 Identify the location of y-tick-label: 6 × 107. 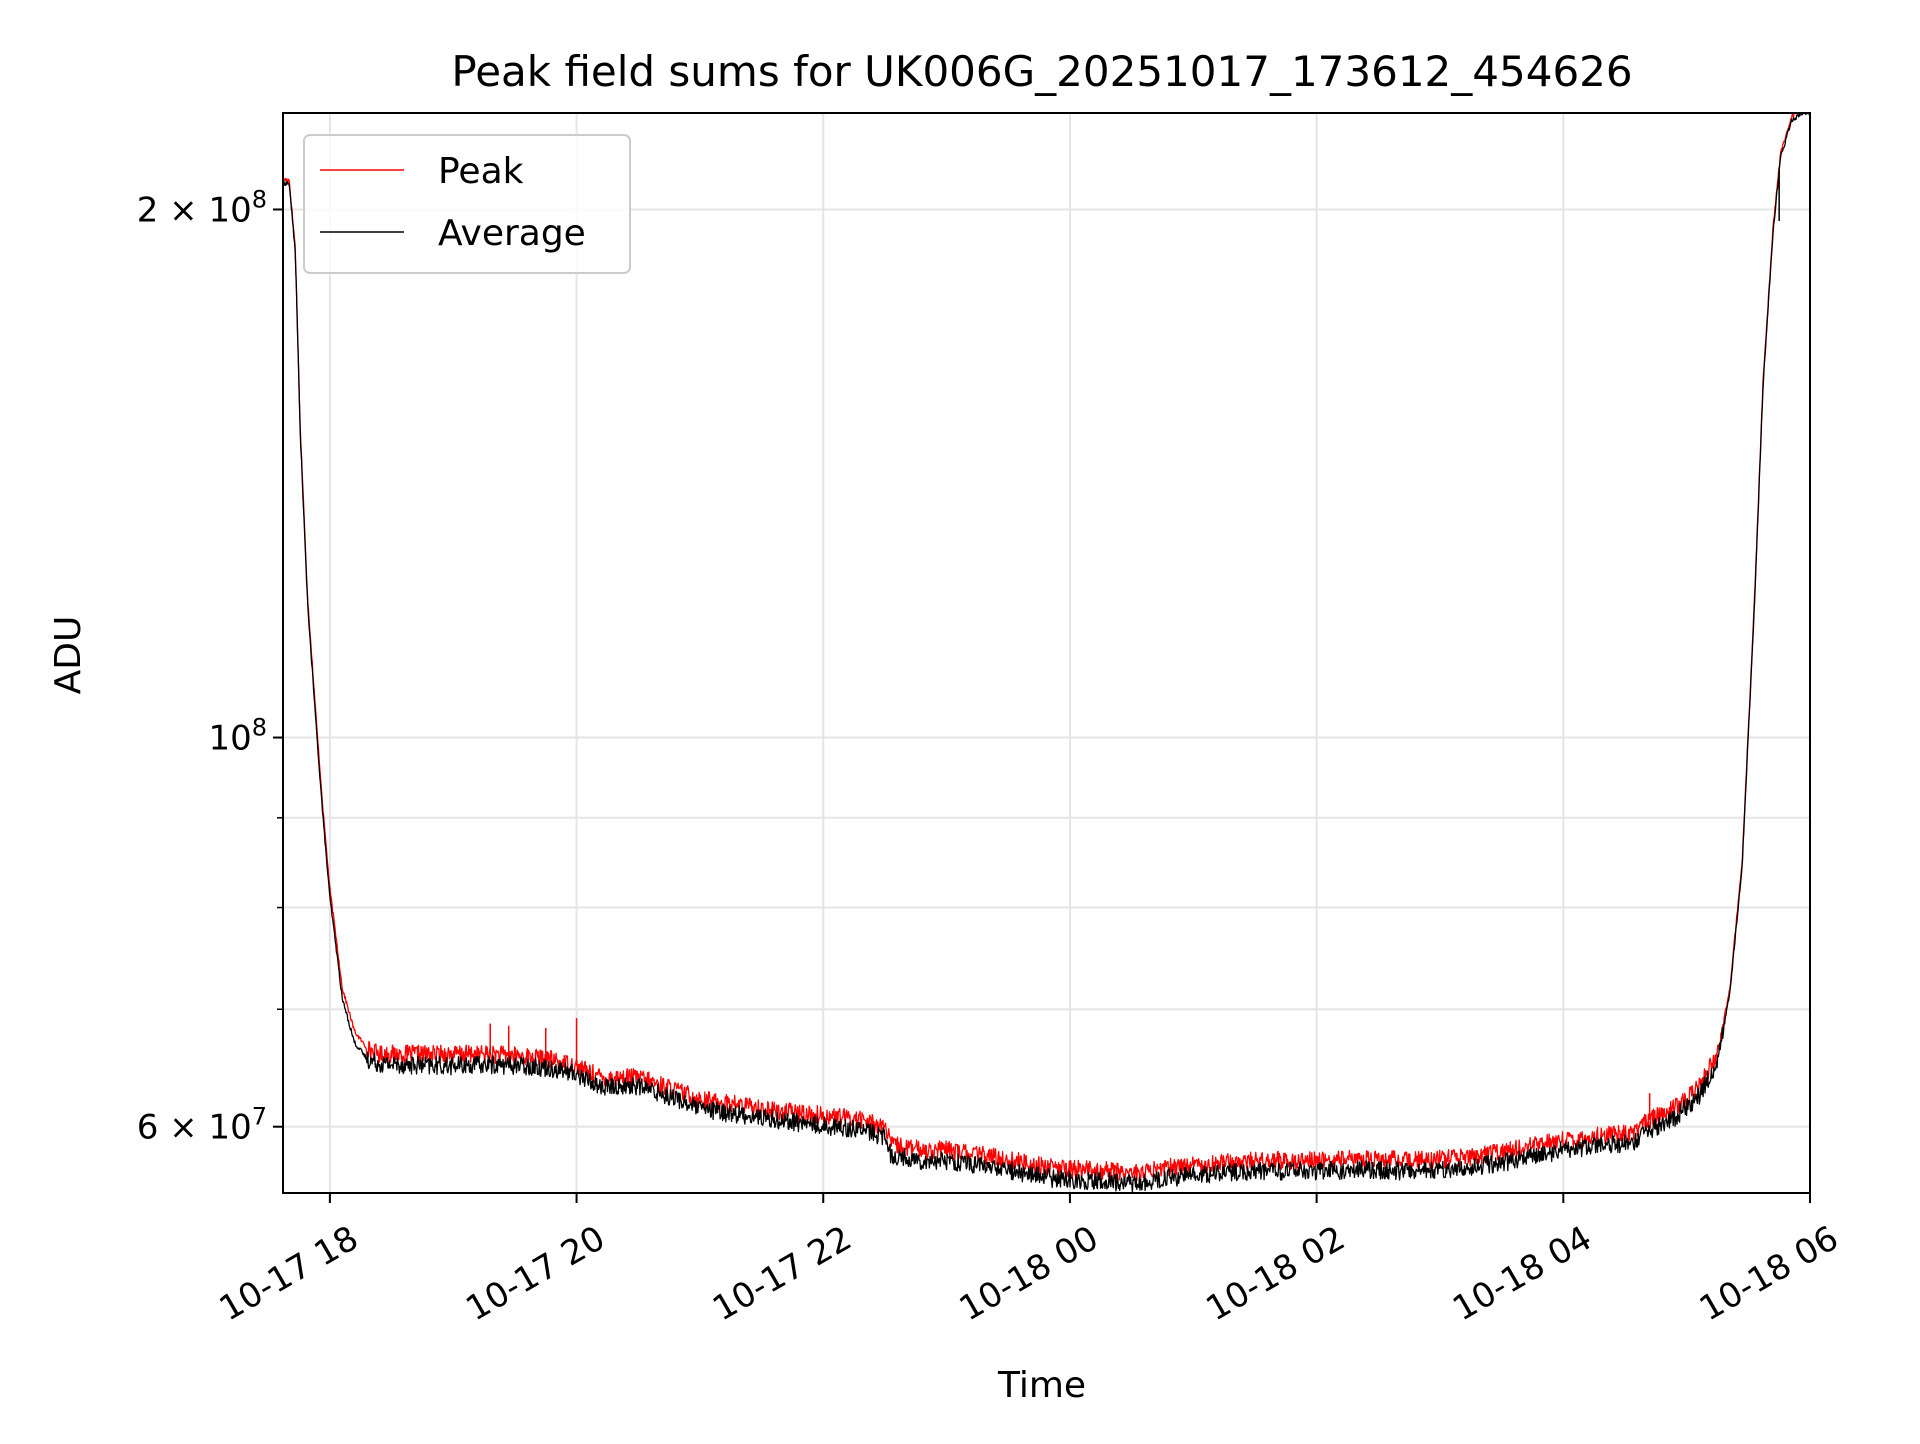
(202, 1125).